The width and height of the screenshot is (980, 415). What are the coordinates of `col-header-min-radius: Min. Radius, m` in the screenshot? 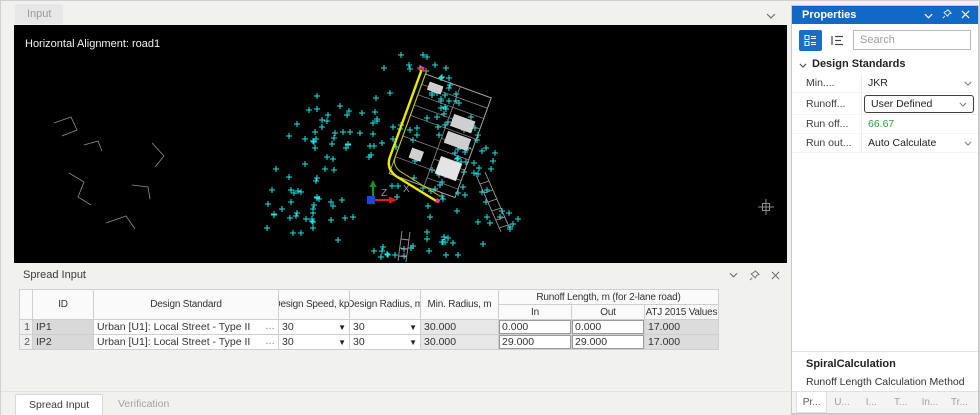 It's located at (460, 305).